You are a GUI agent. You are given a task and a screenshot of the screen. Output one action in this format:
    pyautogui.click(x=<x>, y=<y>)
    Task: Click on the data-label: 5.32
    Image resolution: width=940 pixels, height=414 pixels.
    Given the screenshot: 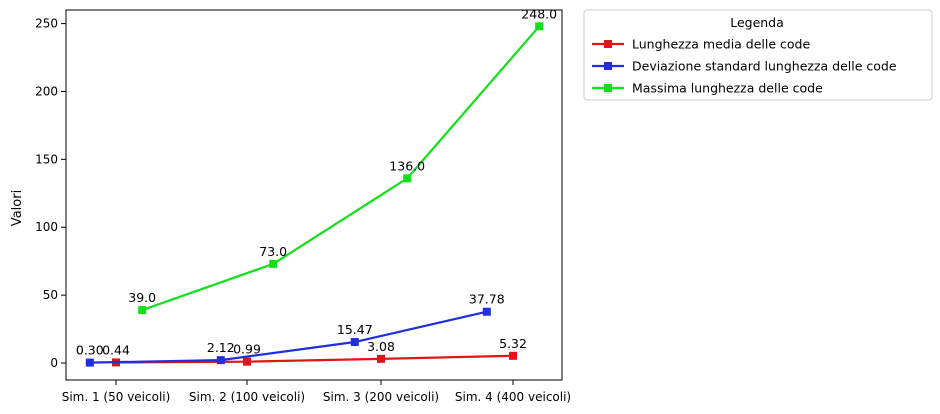 What is the action you would take?
    pyautogui.click(x=513, y=343)
    